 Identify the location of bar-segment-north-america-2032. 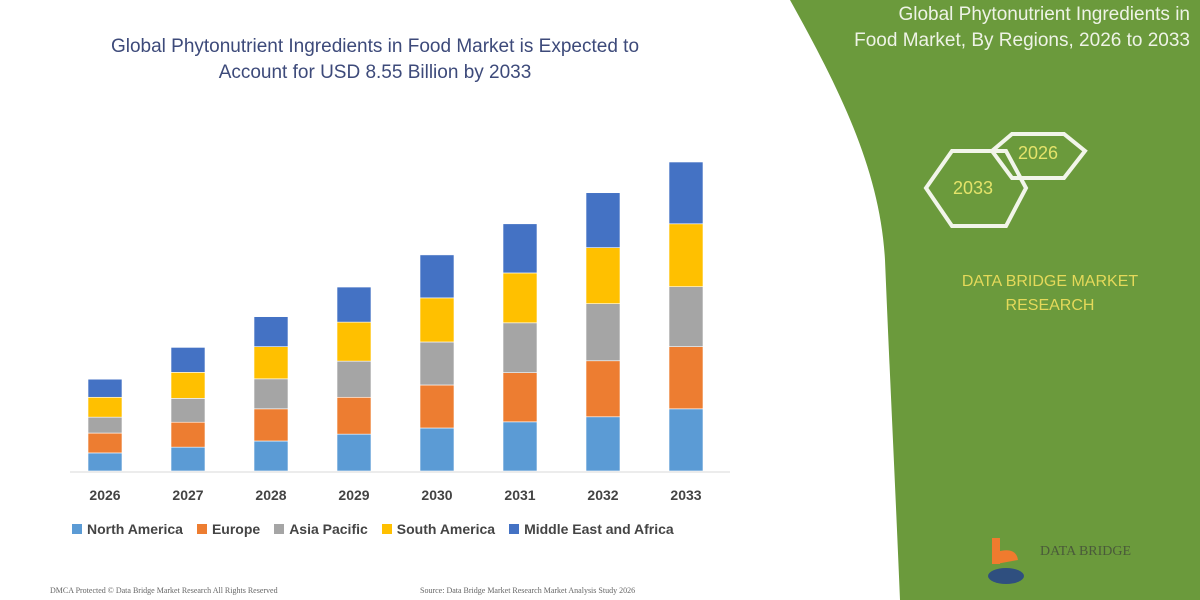
(603, 444).